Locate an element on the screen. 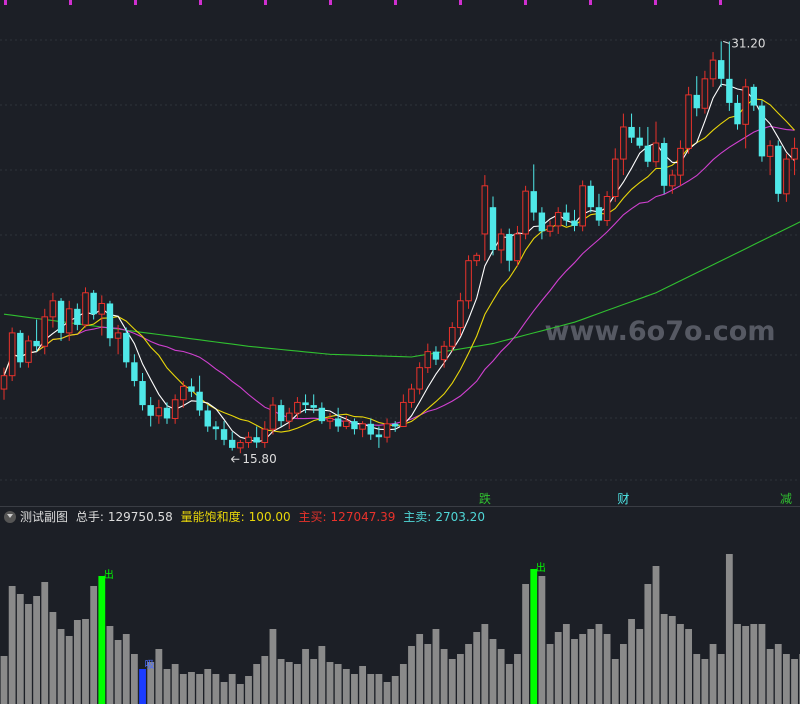 This screenshot has width=800, height=704. high-arrow is located at coordinates (726, 42).